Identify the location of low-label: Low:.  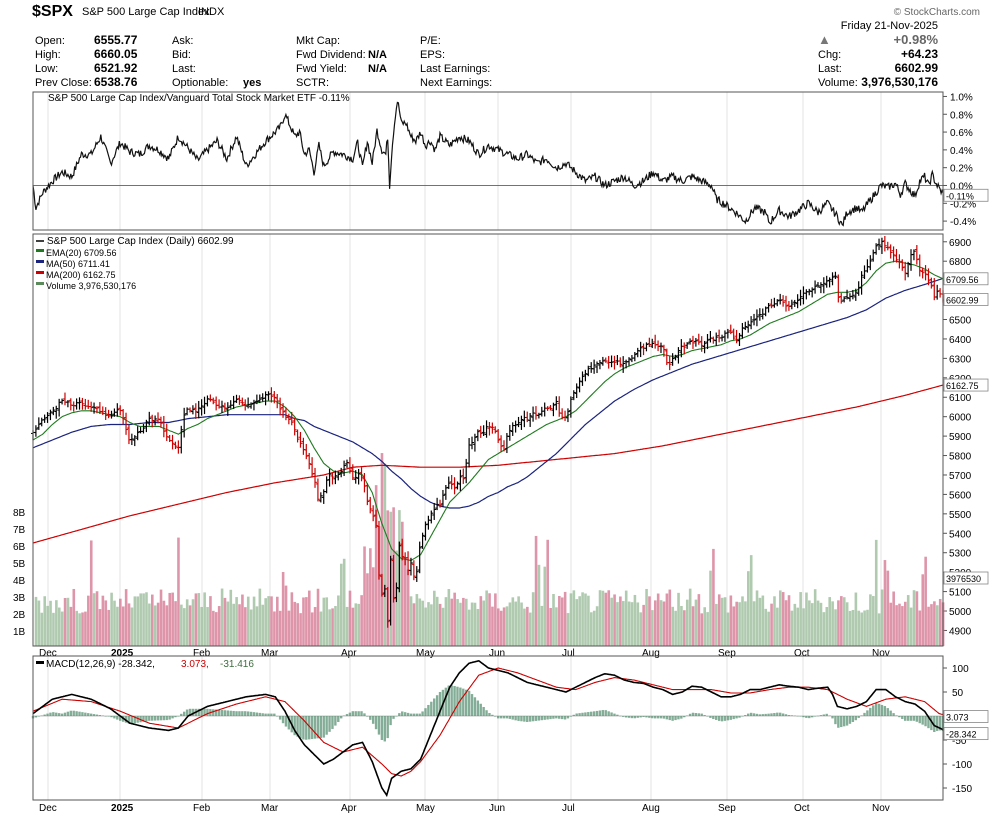
(47, 69).